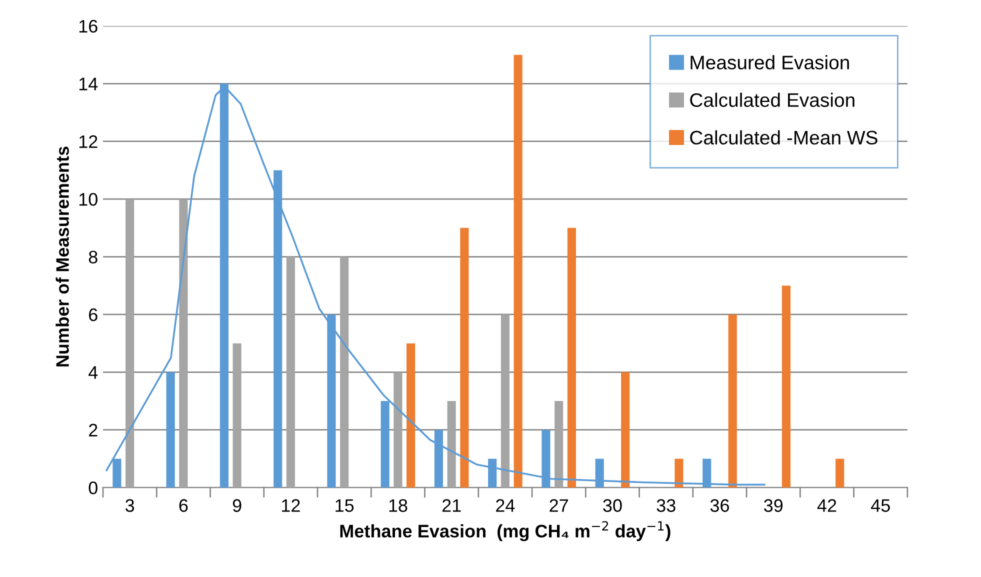  What do you see at coordinates (291, 505) in the screenshot?
I see `x-tick-label: 12` at bounding box center [291, 505].